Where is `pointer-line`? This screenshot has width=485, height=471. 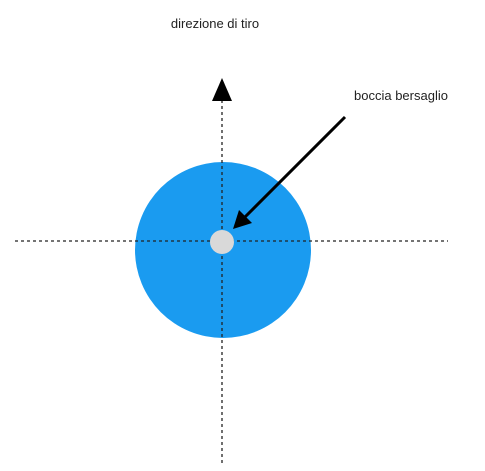 pointer-line is located at coordinates (294, 168).